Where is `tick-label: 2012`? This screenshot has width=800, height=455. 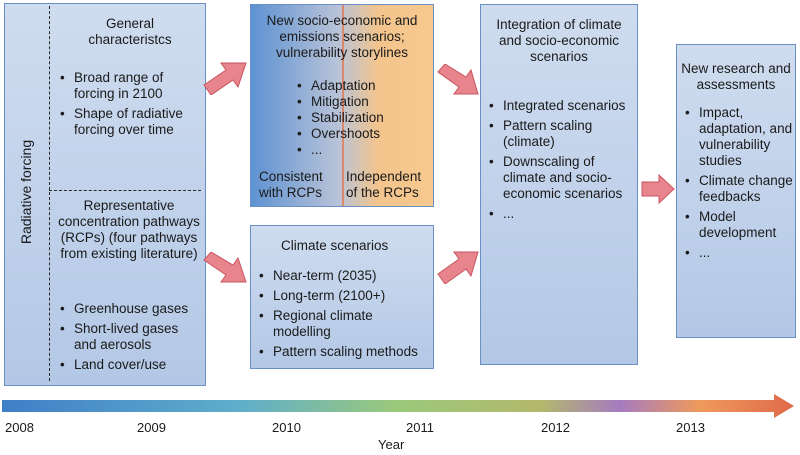
tick-label: 2012 is located at coordinates (555, 427).